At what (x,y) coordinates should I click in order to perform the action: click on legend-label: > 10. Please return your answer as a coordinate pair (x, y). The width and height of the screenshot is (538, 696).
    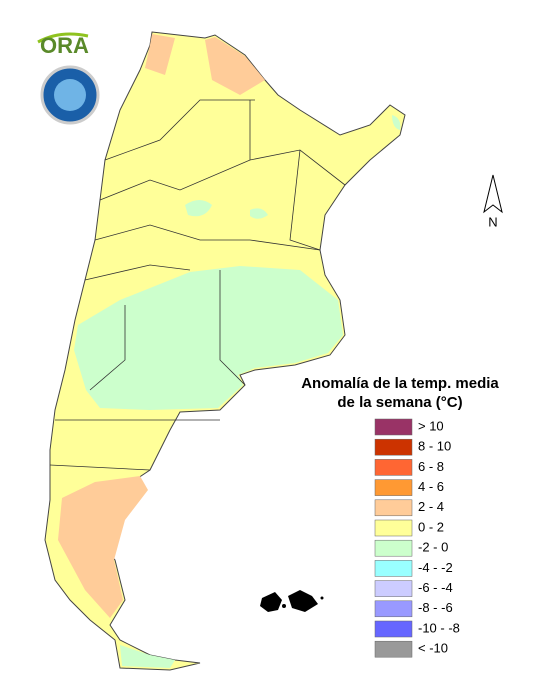
    Looking at the image, I should click on (431, 425).